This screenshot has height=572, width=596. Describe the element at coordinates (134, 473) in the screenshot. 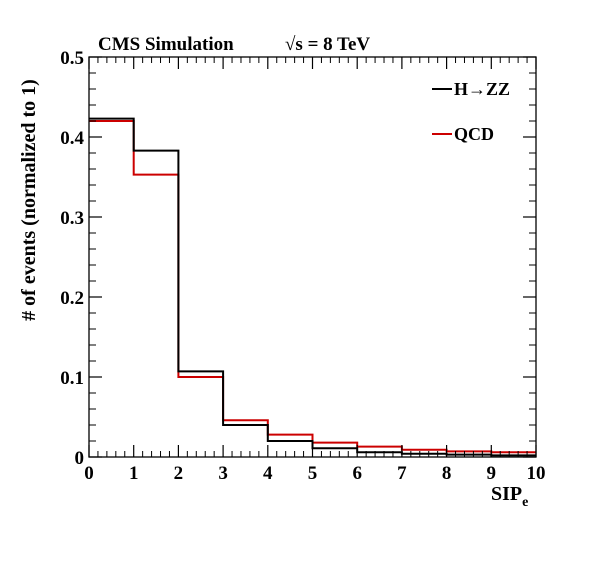

I see `x-tick-label: 1` at that location.